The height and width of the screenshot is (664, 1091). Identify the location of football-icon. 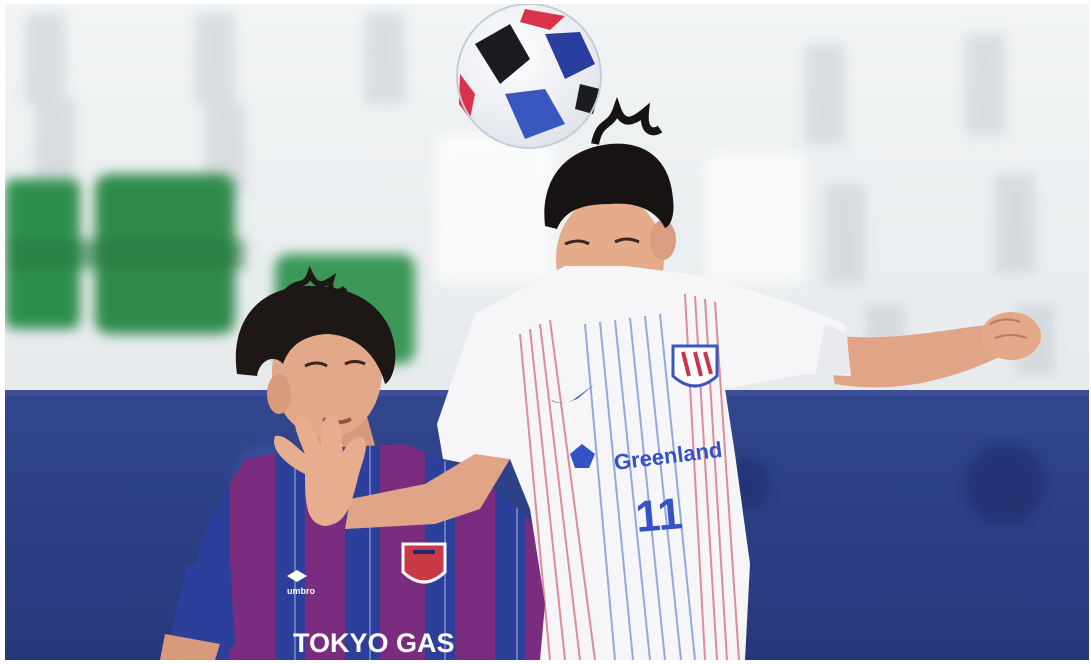
(529, 76).